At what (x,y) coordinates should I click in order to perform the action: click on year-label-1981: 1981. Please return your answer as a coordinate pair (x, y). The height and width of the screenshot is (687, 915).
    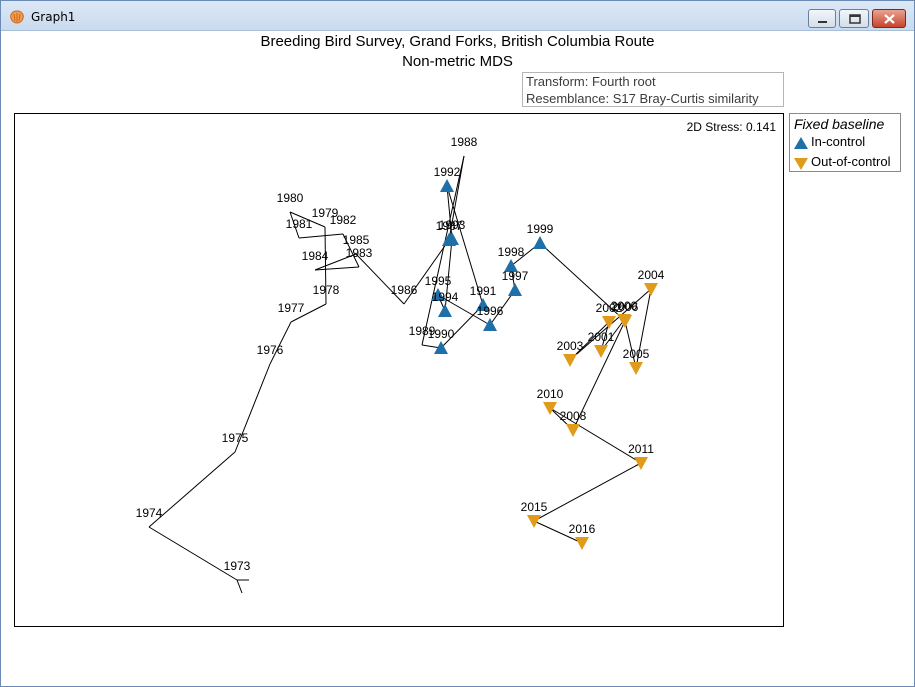
    Looking at the image, I should click on (299, 224).